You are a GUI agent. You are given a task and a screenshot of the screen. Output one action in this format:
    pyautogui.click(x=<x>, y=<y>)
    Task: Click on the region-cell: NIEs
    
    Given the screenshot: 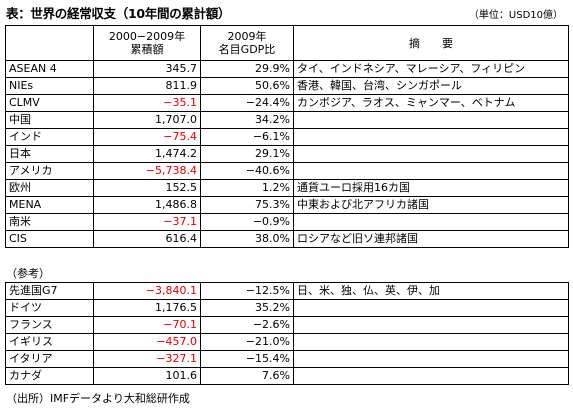 What is the action you would take?
    pyautogui.click(x=49, y=86)
    